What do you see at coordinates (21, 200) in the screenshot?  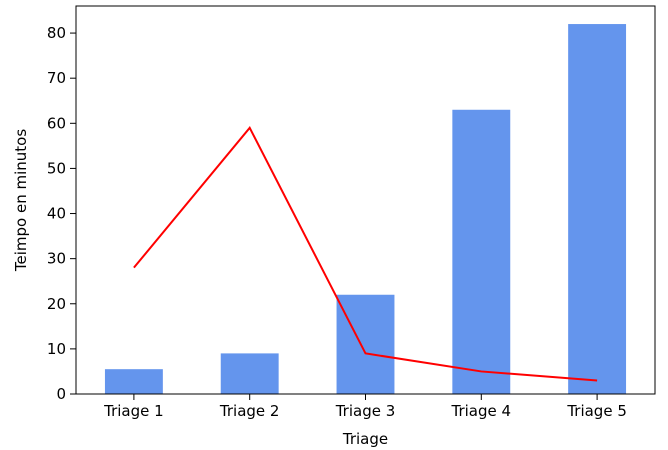 I see `y-axis-title: Teimpo en minutos` at bounding box center [21, 200].